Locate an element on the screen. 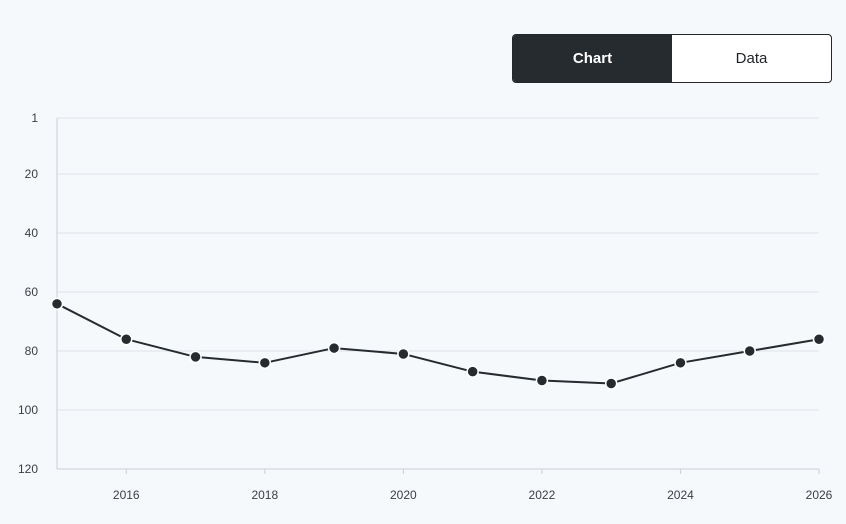 The image size is (846, 524). series-line is located at coordinates (438, 343).